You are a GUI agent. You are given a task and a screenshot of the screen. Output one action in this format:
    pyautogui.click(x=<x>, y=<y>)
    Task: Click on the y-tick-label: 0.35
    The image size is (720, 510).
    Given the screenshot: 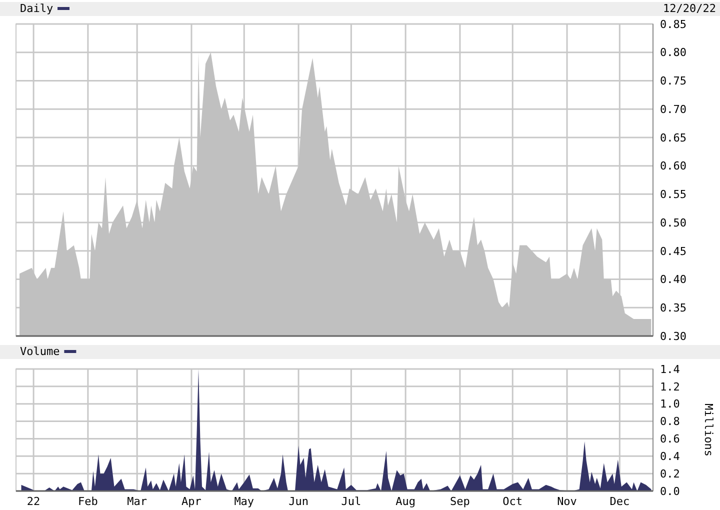 What is the action you would take?
    pyautogui.click(x=673, y=307)
    